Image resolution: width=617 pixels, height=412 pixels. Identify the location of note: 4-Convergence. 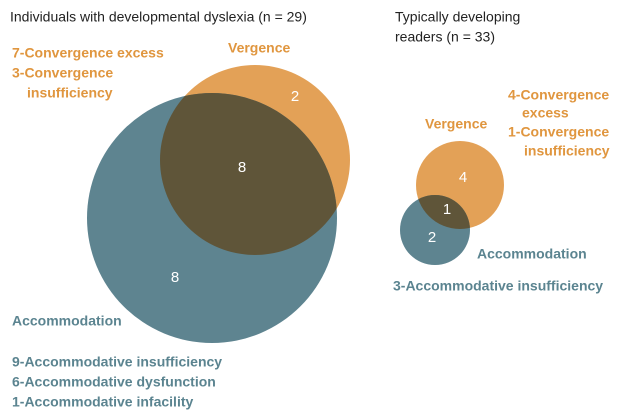
(558, 95).